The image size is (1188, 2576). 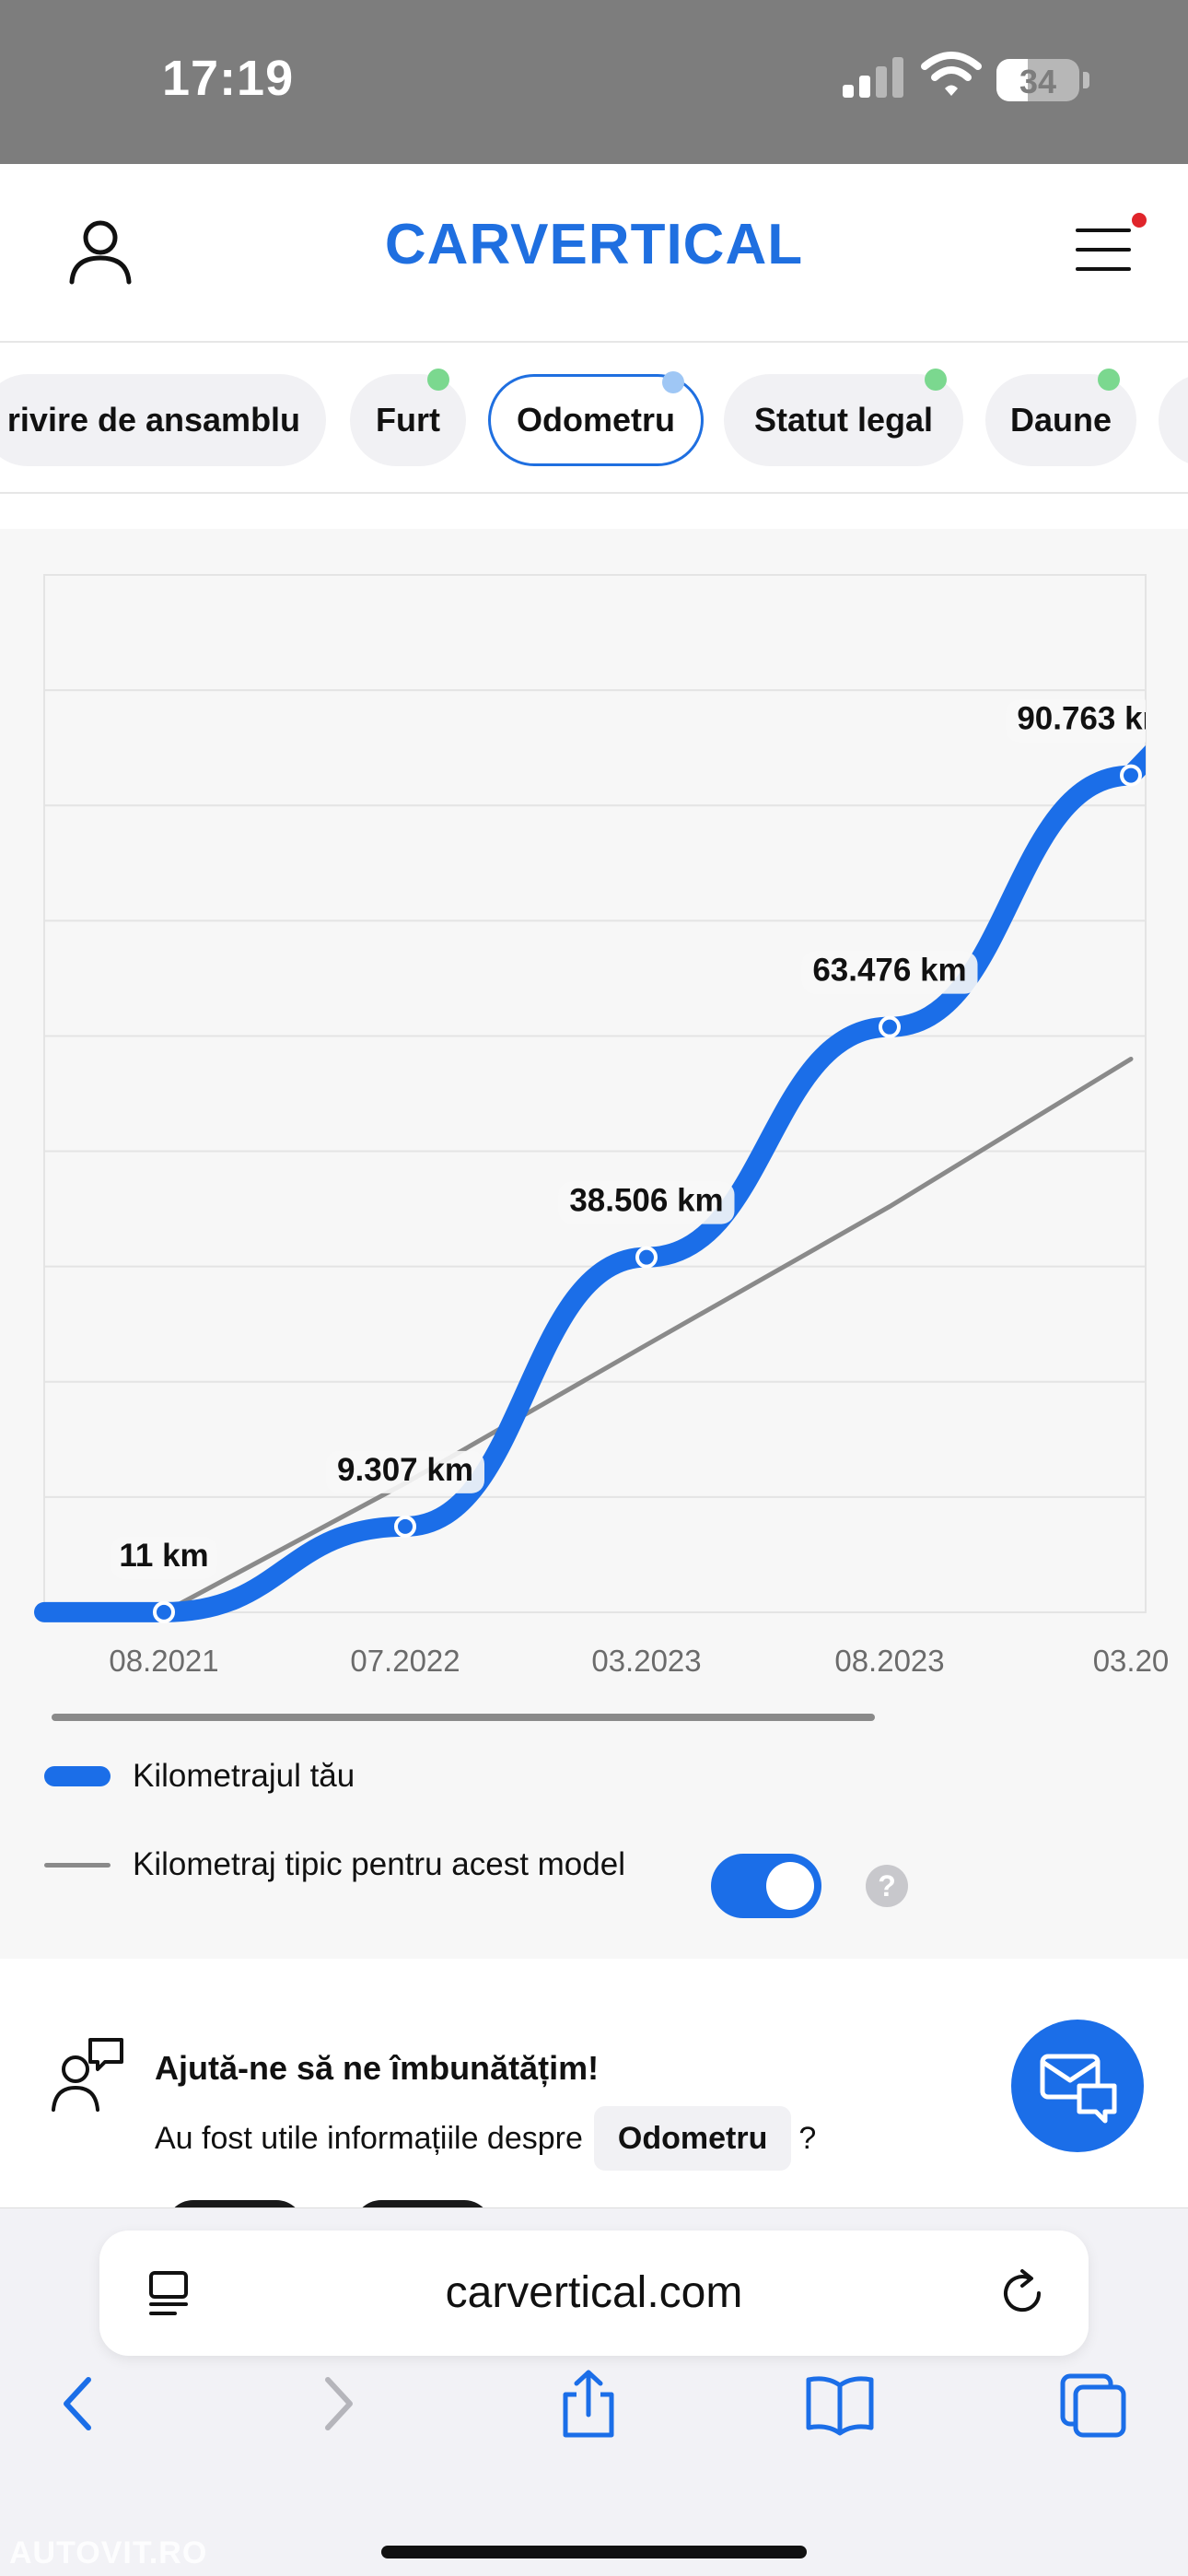 What do you see at coordinates (843, 417) in the screenshot?
I see `tab-legal-status: Statut legal` at bounding box center [843, 417].